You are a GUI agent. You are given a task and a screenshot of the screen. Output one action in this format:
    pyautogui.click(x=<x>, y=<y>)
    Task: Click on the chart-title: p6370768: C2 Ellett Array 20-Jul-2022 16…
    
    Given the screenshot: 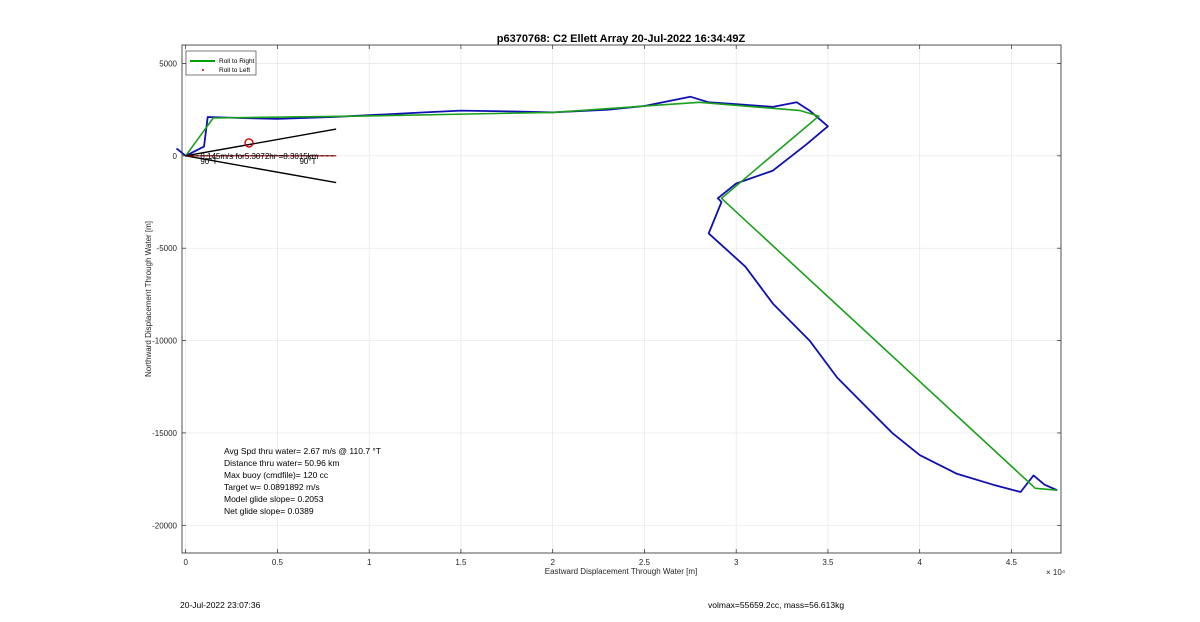 What is the action you would take?
    pyautogui.click(x=621, y=39)
    